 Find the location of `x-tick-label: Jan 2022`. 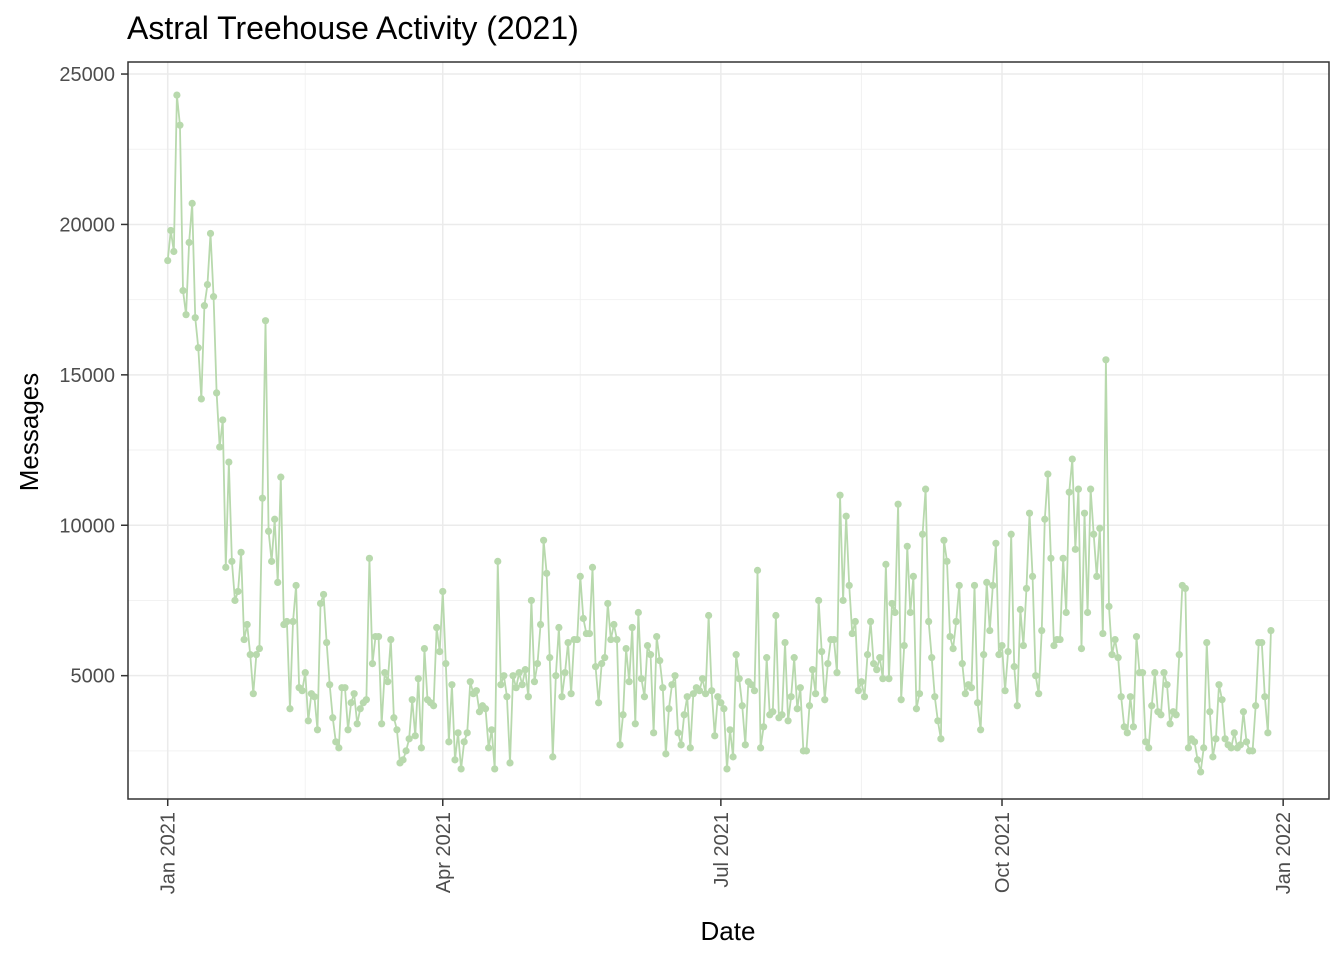

x-tick-label: Jan 2022 is located at coordinates (1284, 853).